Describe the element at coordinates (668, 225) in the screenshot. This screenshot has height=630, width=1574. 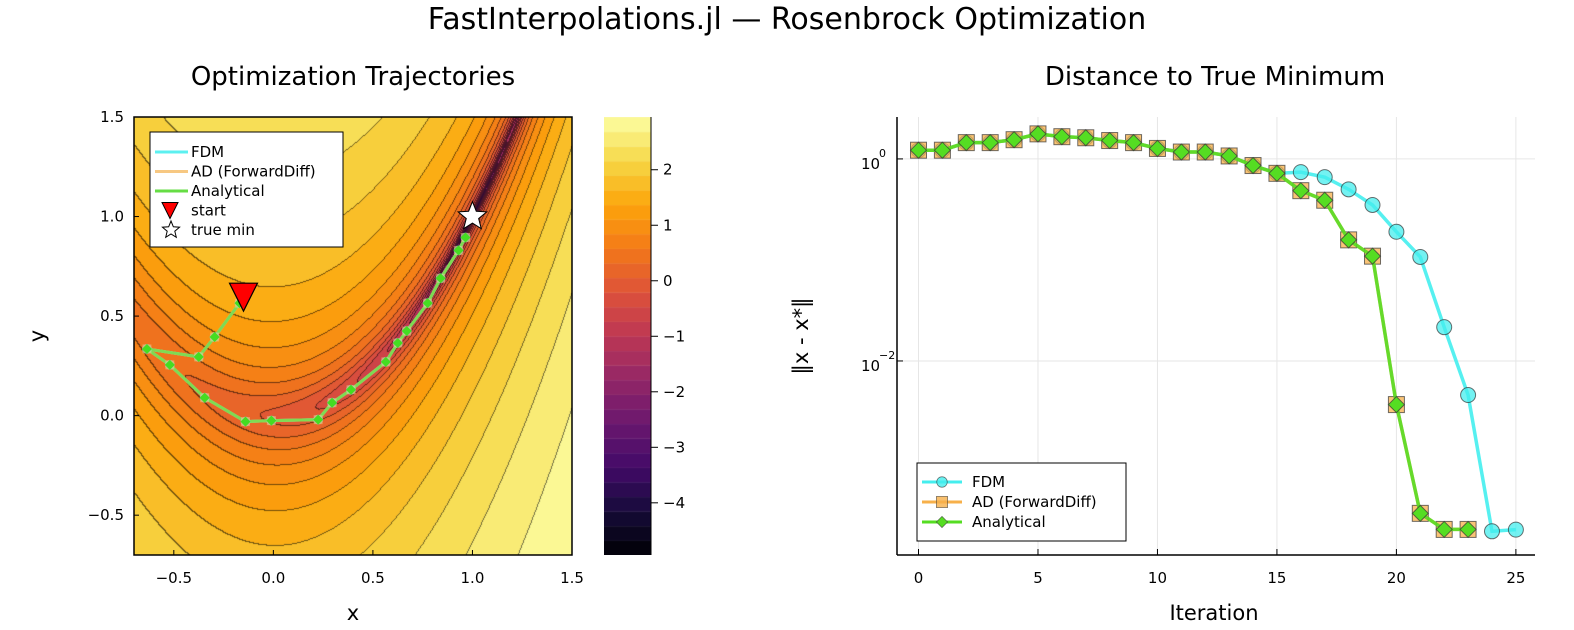
I see `colorbar-tick-label: 1` at that location.